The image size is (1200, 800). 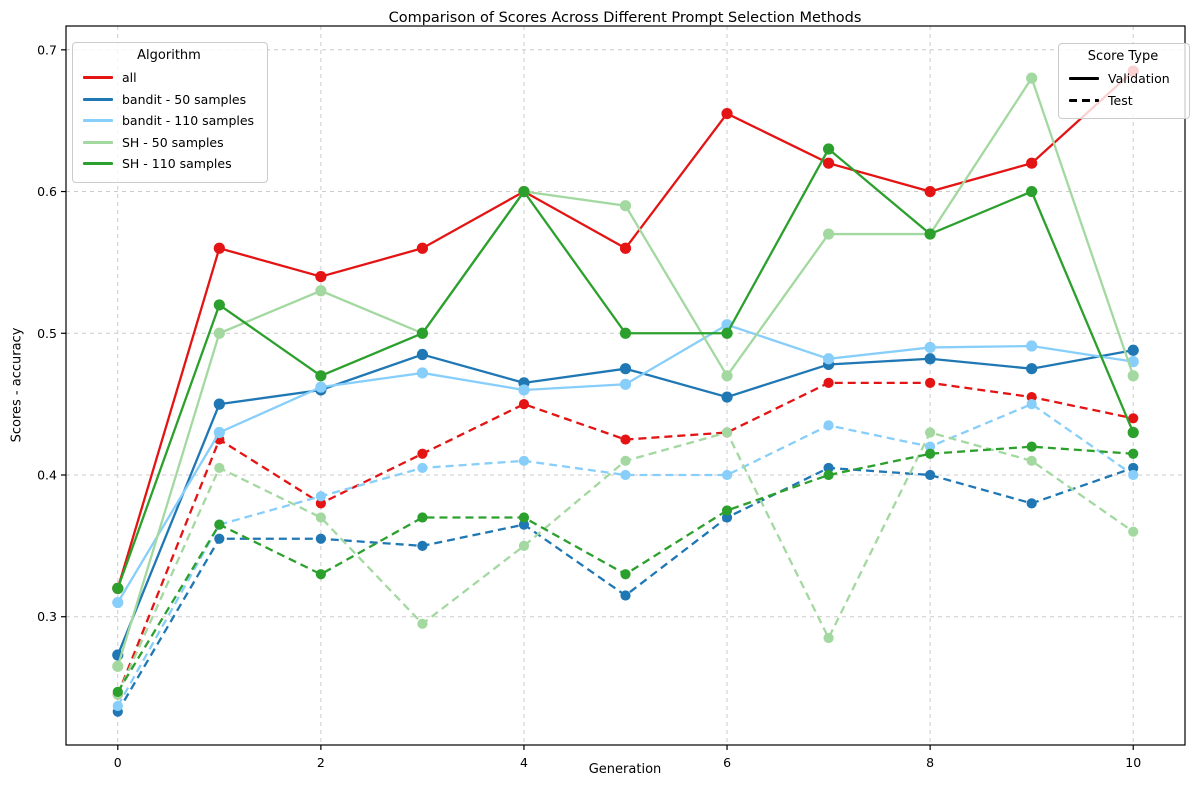 I want to click on x-axis-label: Generation, so click(x=625, y=769).